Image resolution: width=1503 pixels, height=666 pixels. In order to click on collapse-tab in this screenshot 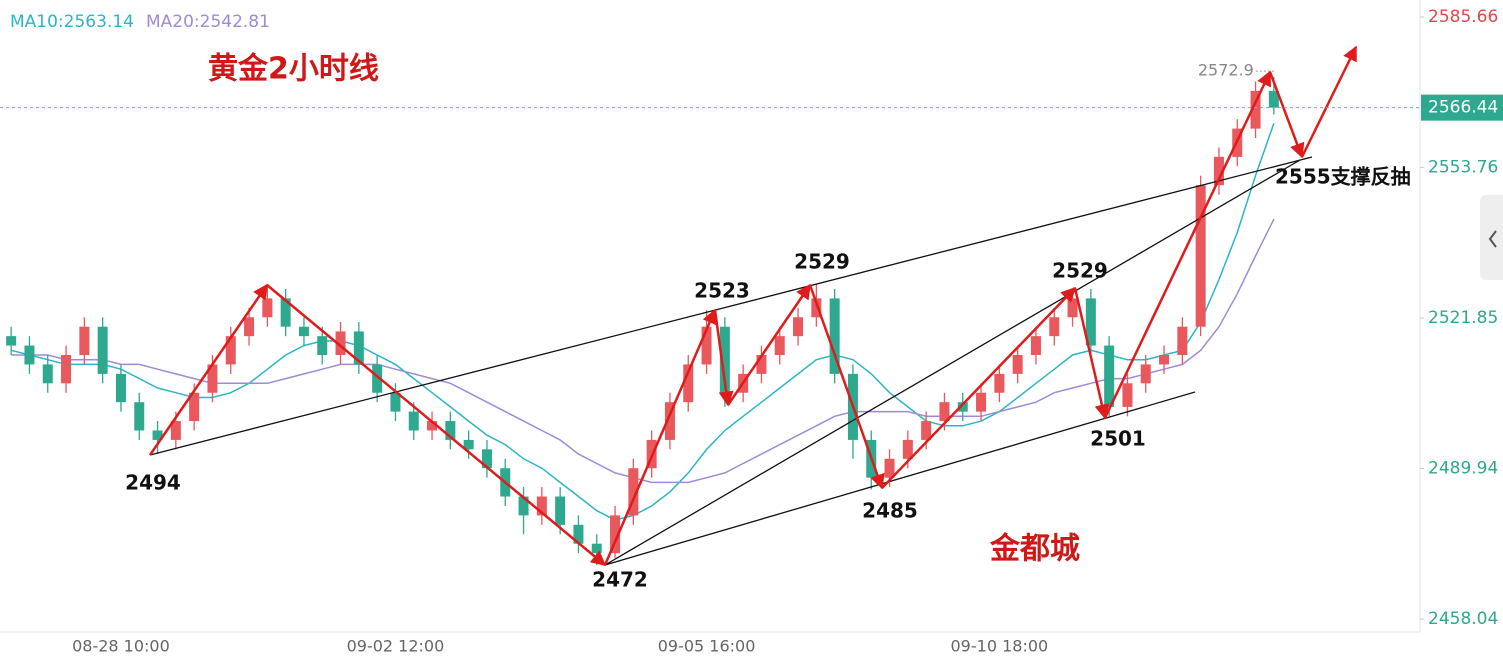, I will do `click(1491, 237)`.